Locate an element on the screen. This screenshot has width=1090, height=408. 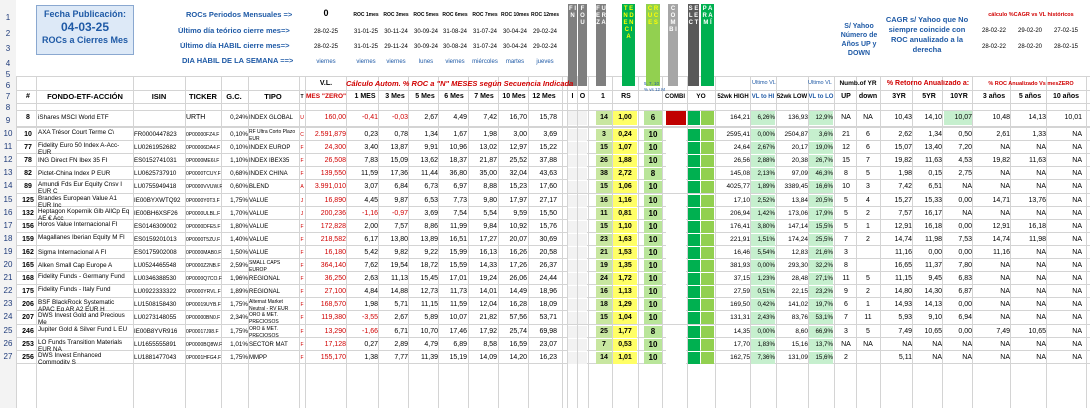
row-7-i is located at coordinates (572, 227).